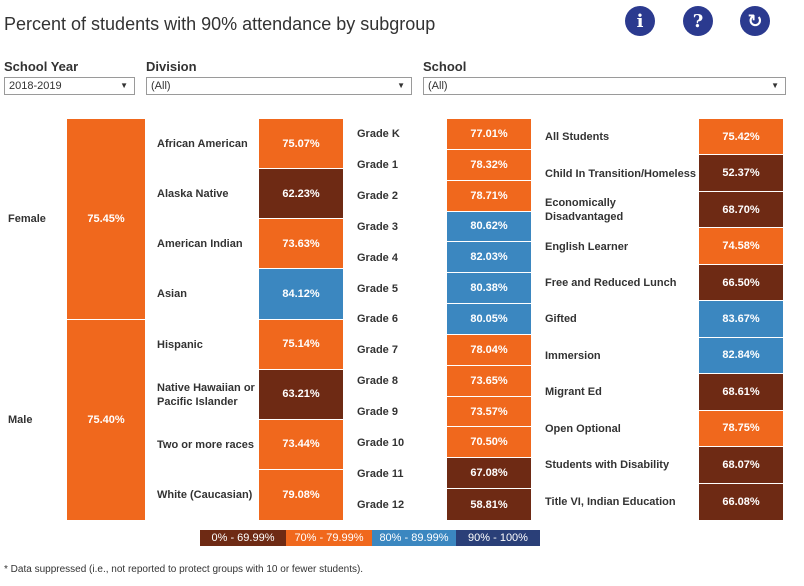 Image resolution: width=804 pixels, height=586 pixels. What do you see at coordinates (69, 86) in the screenshot?
I see `school-year-select: 2018-2019 ▼` at bounding box center [69, 86].